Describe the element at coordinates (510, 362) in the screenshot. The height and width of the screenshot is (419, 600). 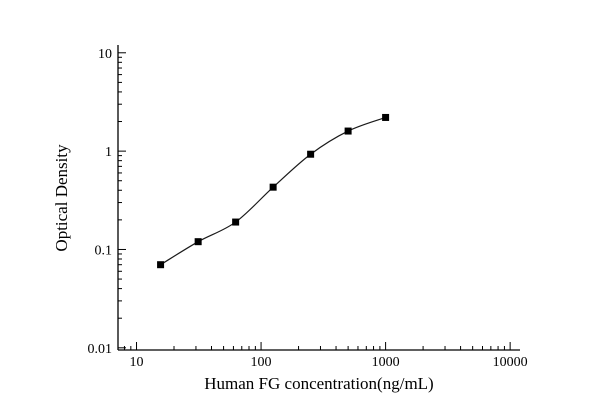
I see `x-tick-label: 10000` at that location.